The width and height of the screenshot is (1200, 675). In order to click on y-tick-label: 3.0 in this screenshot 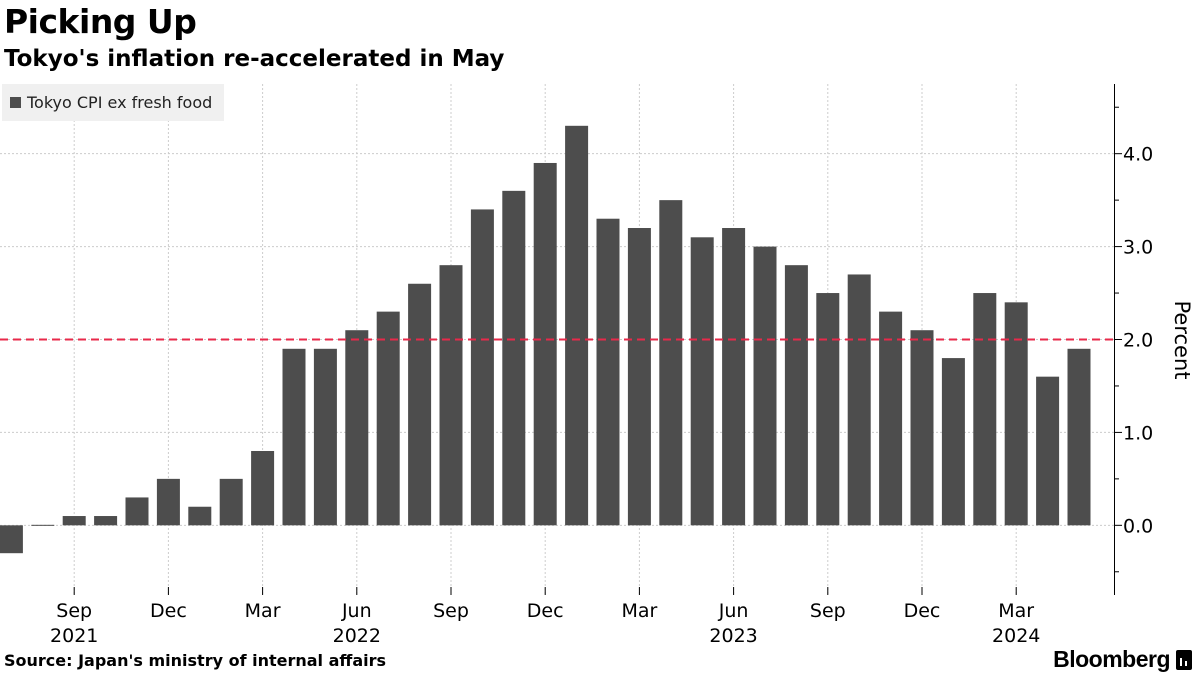, I will do `click(1138, 248)`.